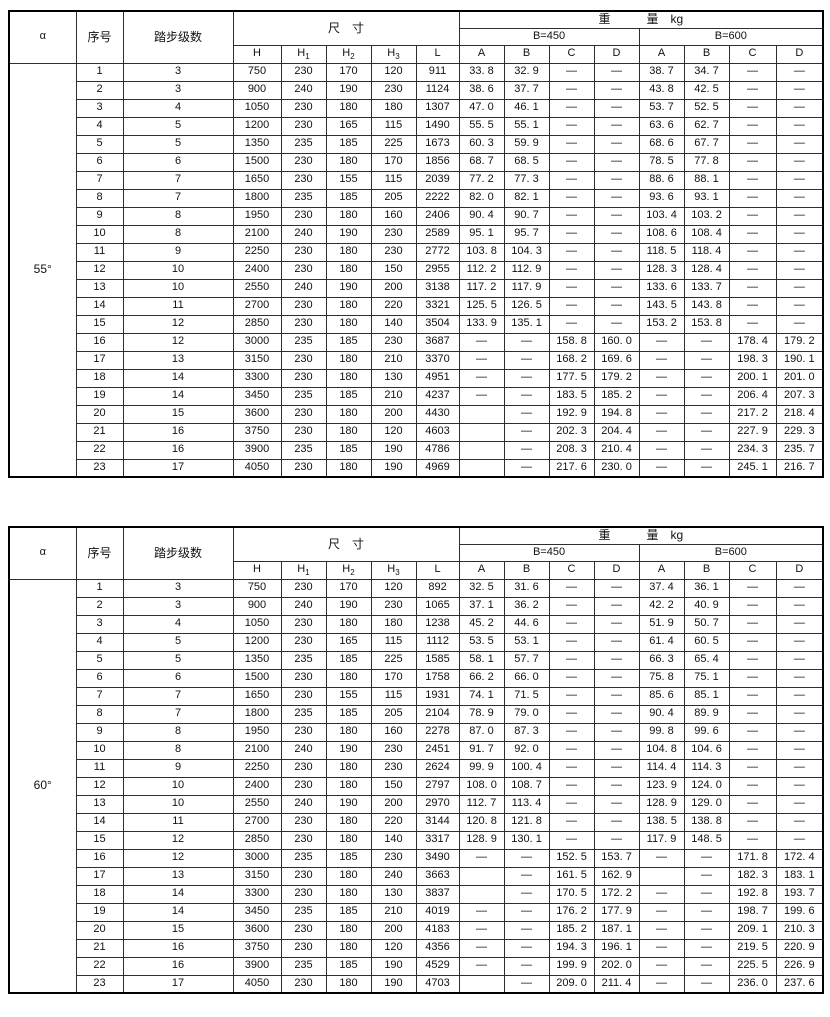 The image size is (830, 1017). What do you see at coordinates (257, 948) in the screenshot?
I see `cell-h: 3750` at bounding box center [257, 948].